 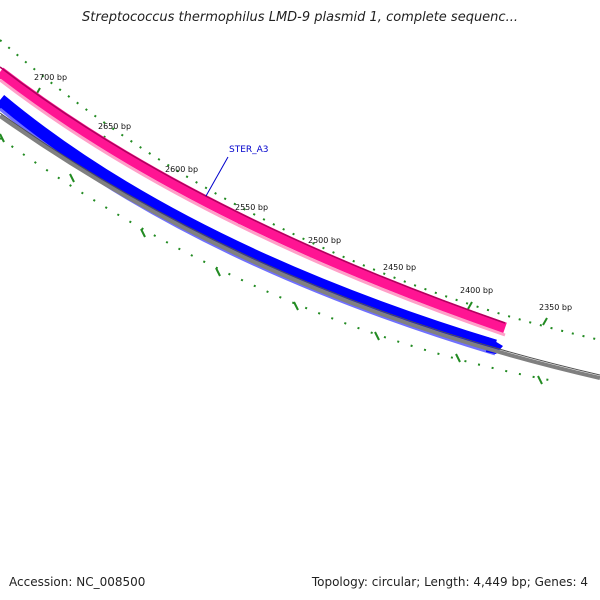 I want to click on ruler-label-2500: 2500 bp, so click(x=324, y=240).